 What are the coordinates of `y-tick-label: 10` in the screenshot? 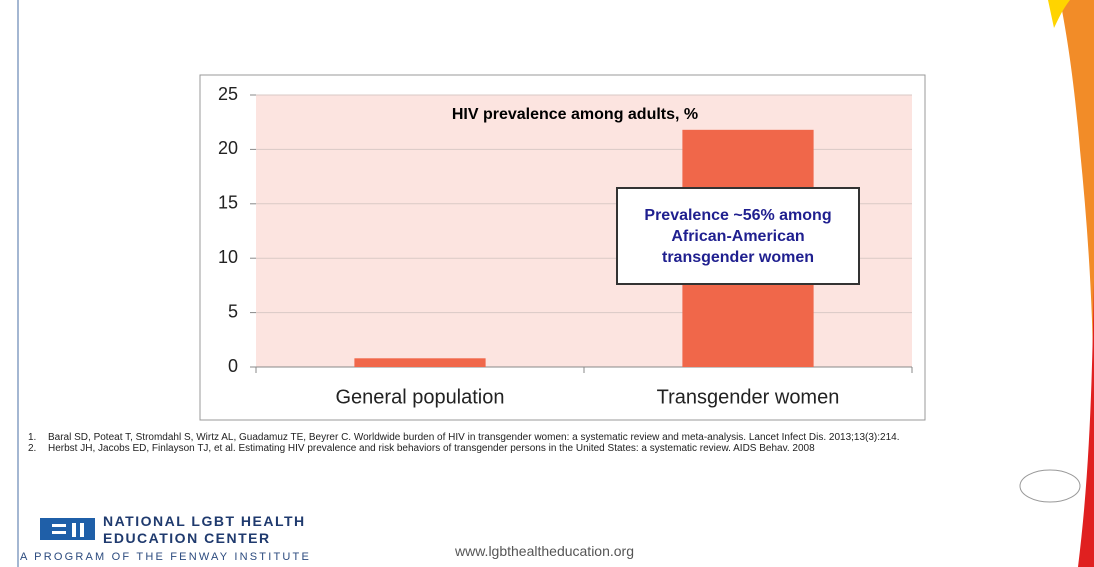 It's located at (228, 257).